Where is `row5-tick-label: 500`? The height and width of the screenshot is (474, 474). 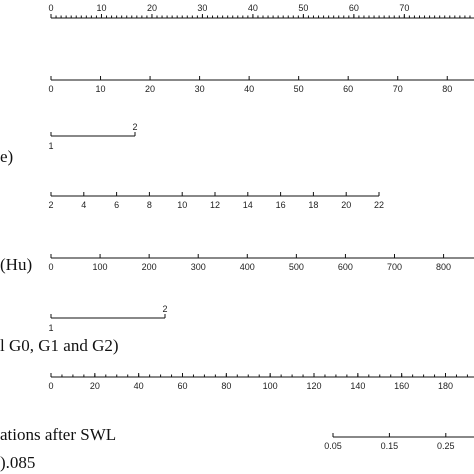
row5-tick-label: 500 is located at coordinates (296, 267).